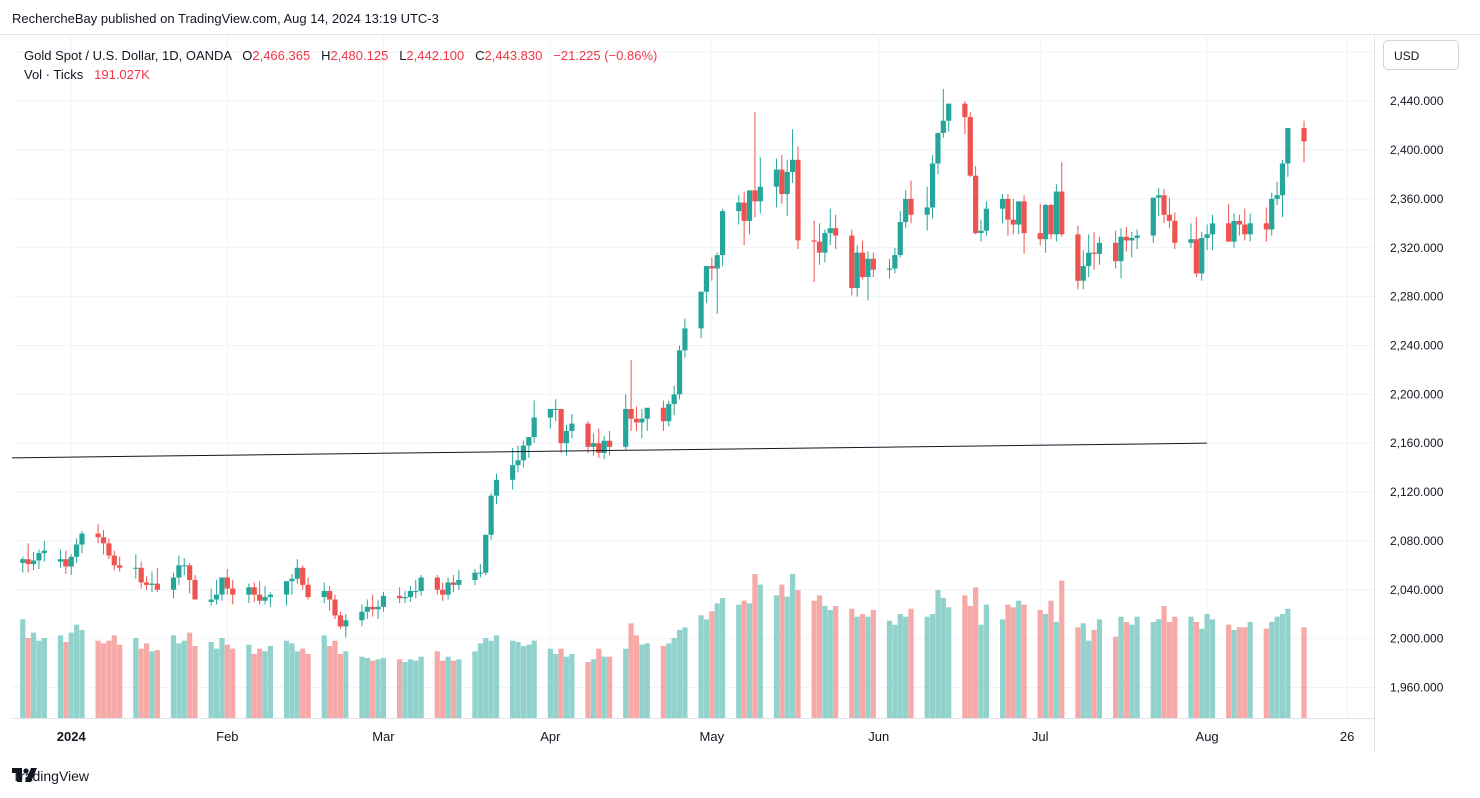 Image resolution: width=1480 pixels, height=798 pixels. Describe the element at coordinates (1417, 443) in the screenshot. I see `y-tick-label: 2,160.000` at that location.